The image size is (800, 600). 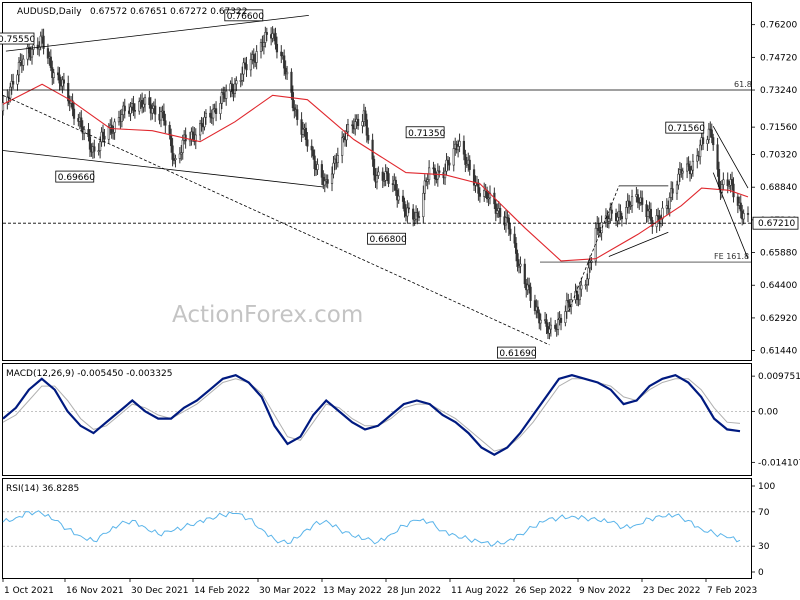 I want to click on macd-axis-label: 0.009751, so click(x=779, y=377).